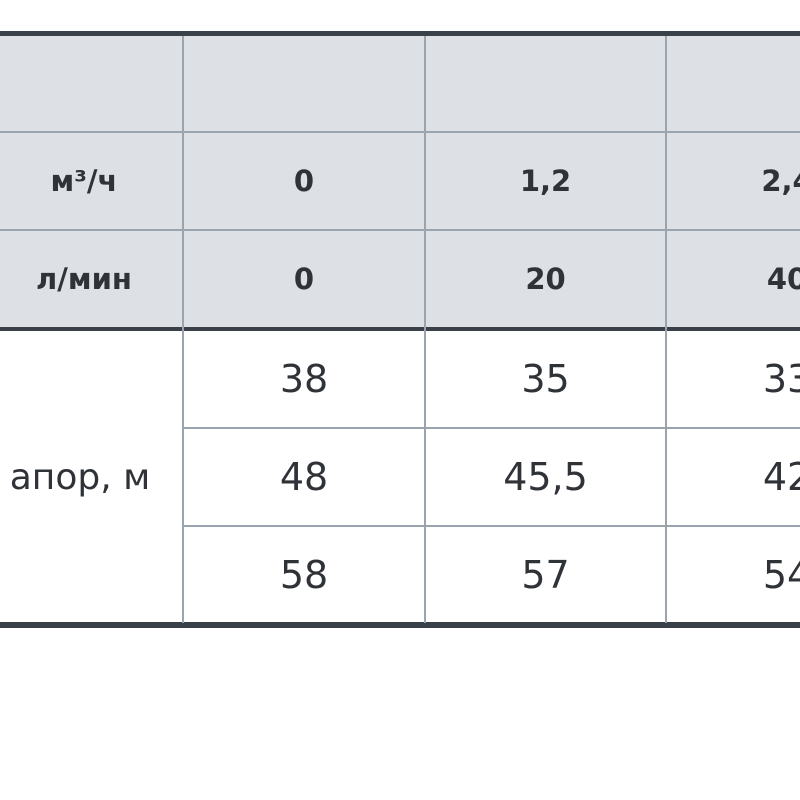 The width and height of the screenshot is (800, 800). What do you see at coordinates (304, 477) in the screenshot?
I see `table-cell: 48` at bounding box center [304, 477].